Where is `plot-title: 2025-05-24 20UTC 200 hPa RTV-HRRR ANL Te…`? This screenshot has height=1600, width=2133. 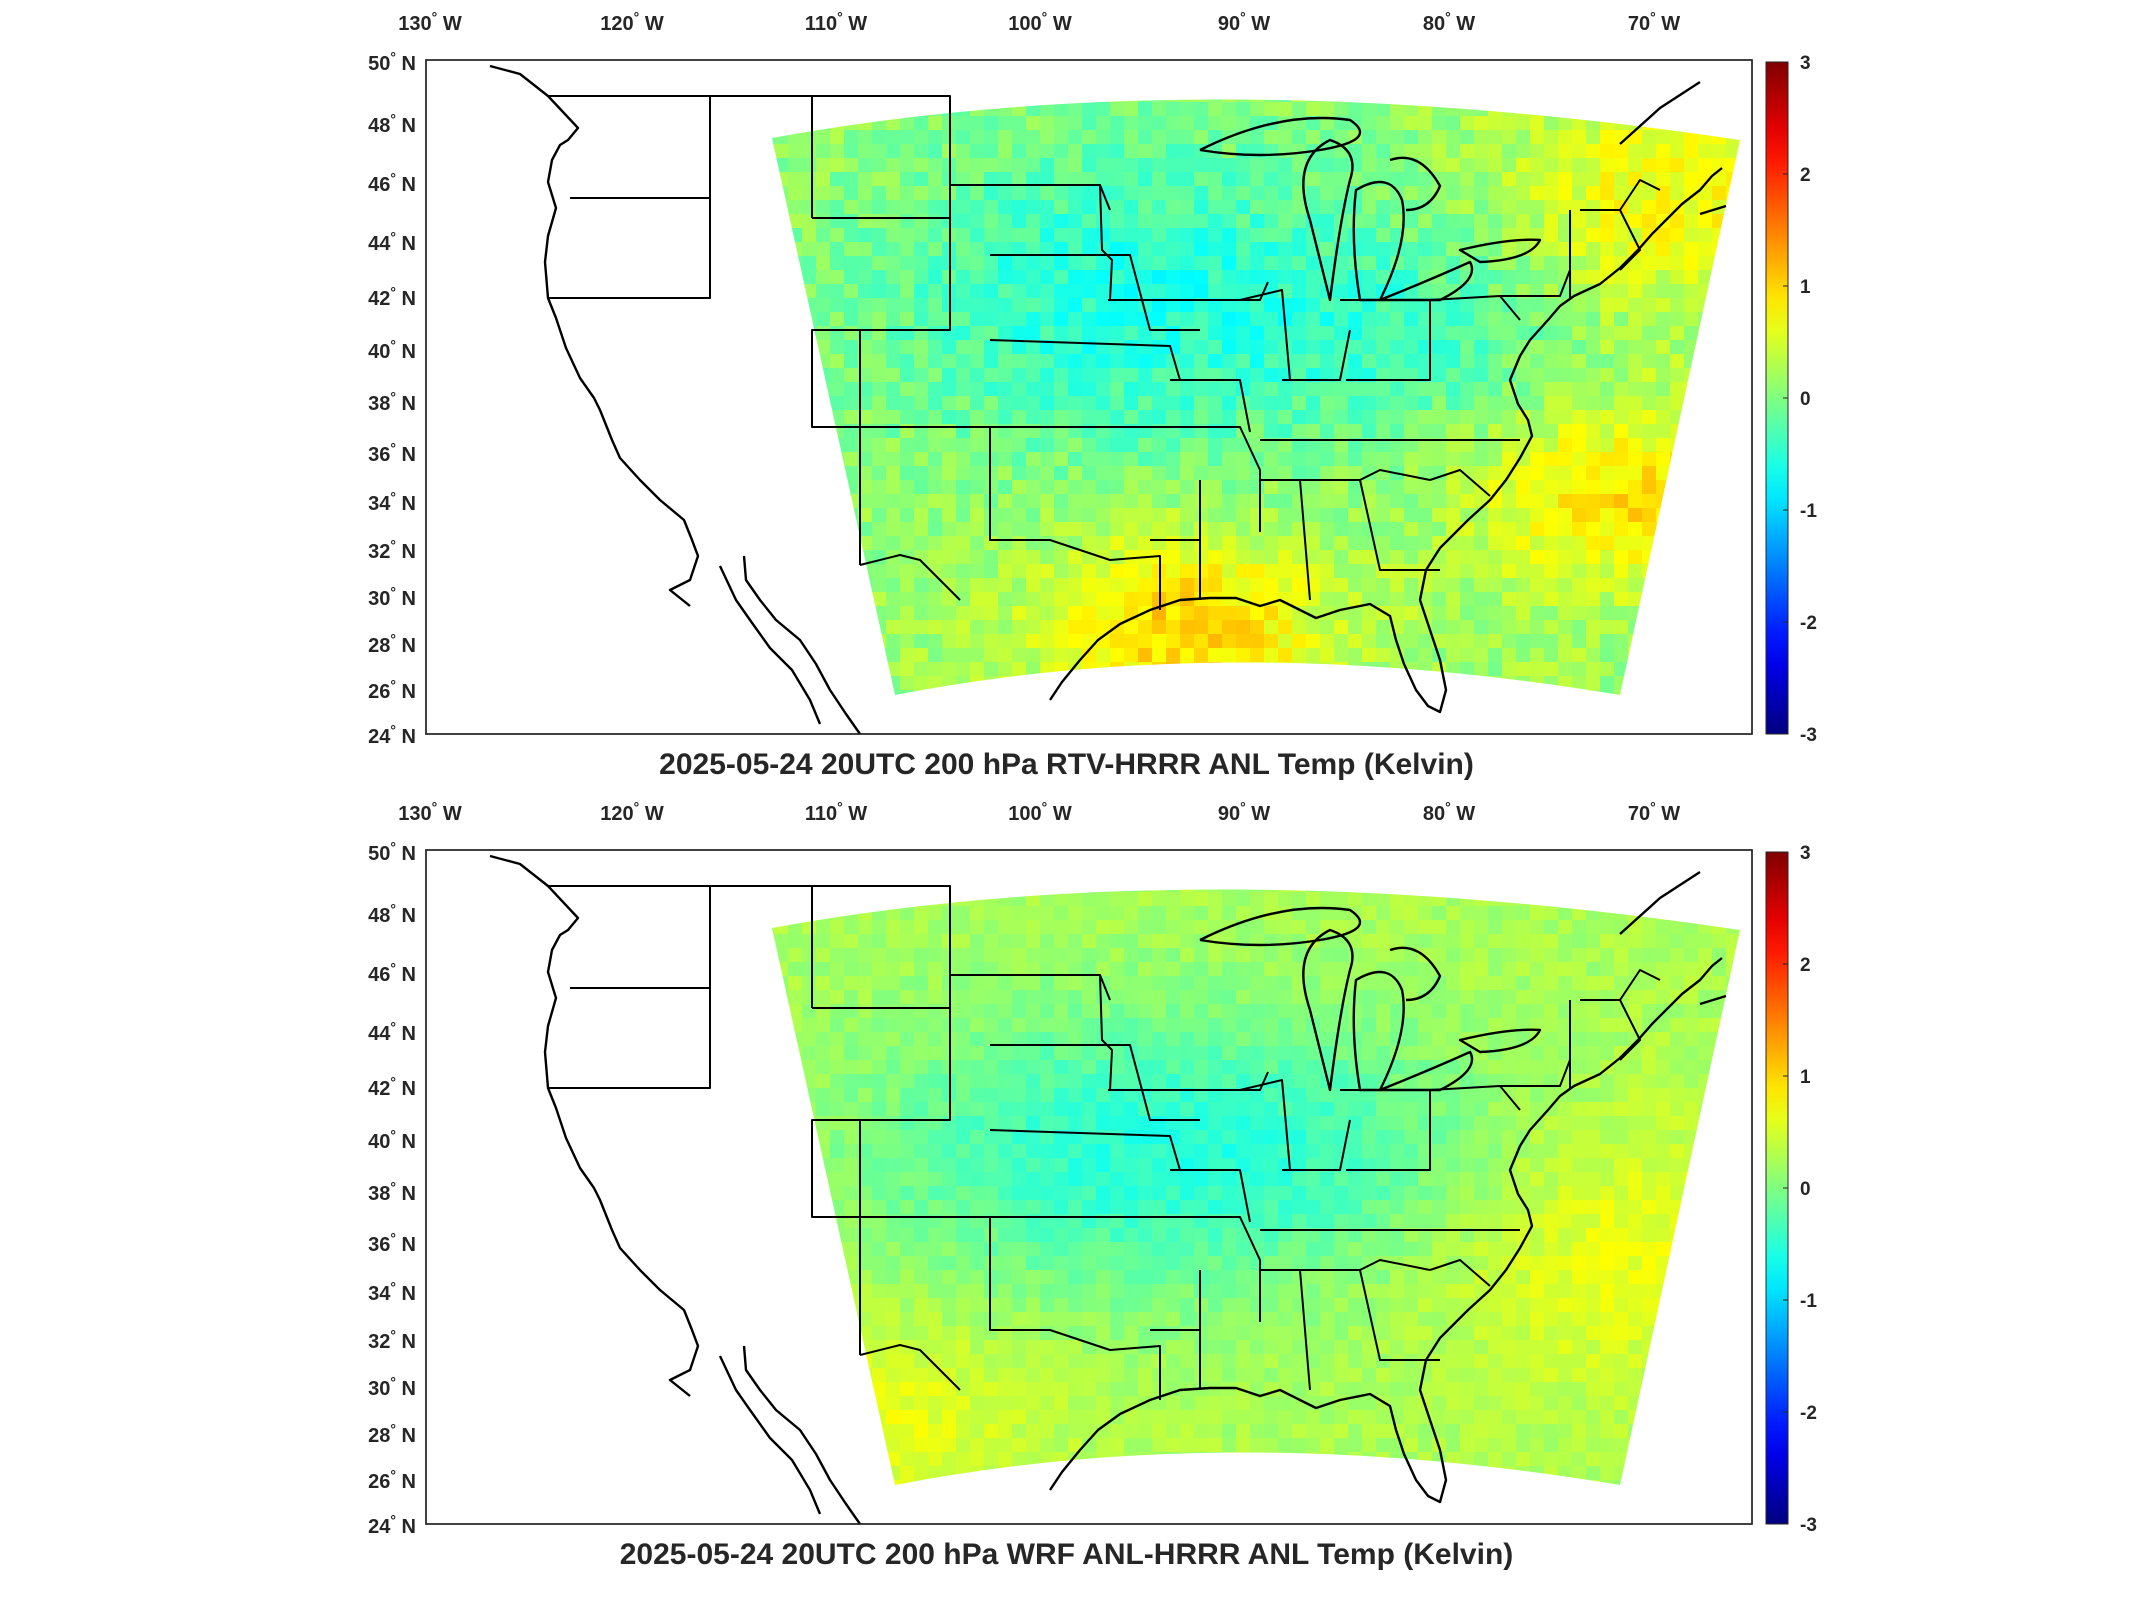
plot-title: 2025-05-24 20UTC 200 hPa RTV-HRRR ANL Te… is located at coordinates (1066, 764).